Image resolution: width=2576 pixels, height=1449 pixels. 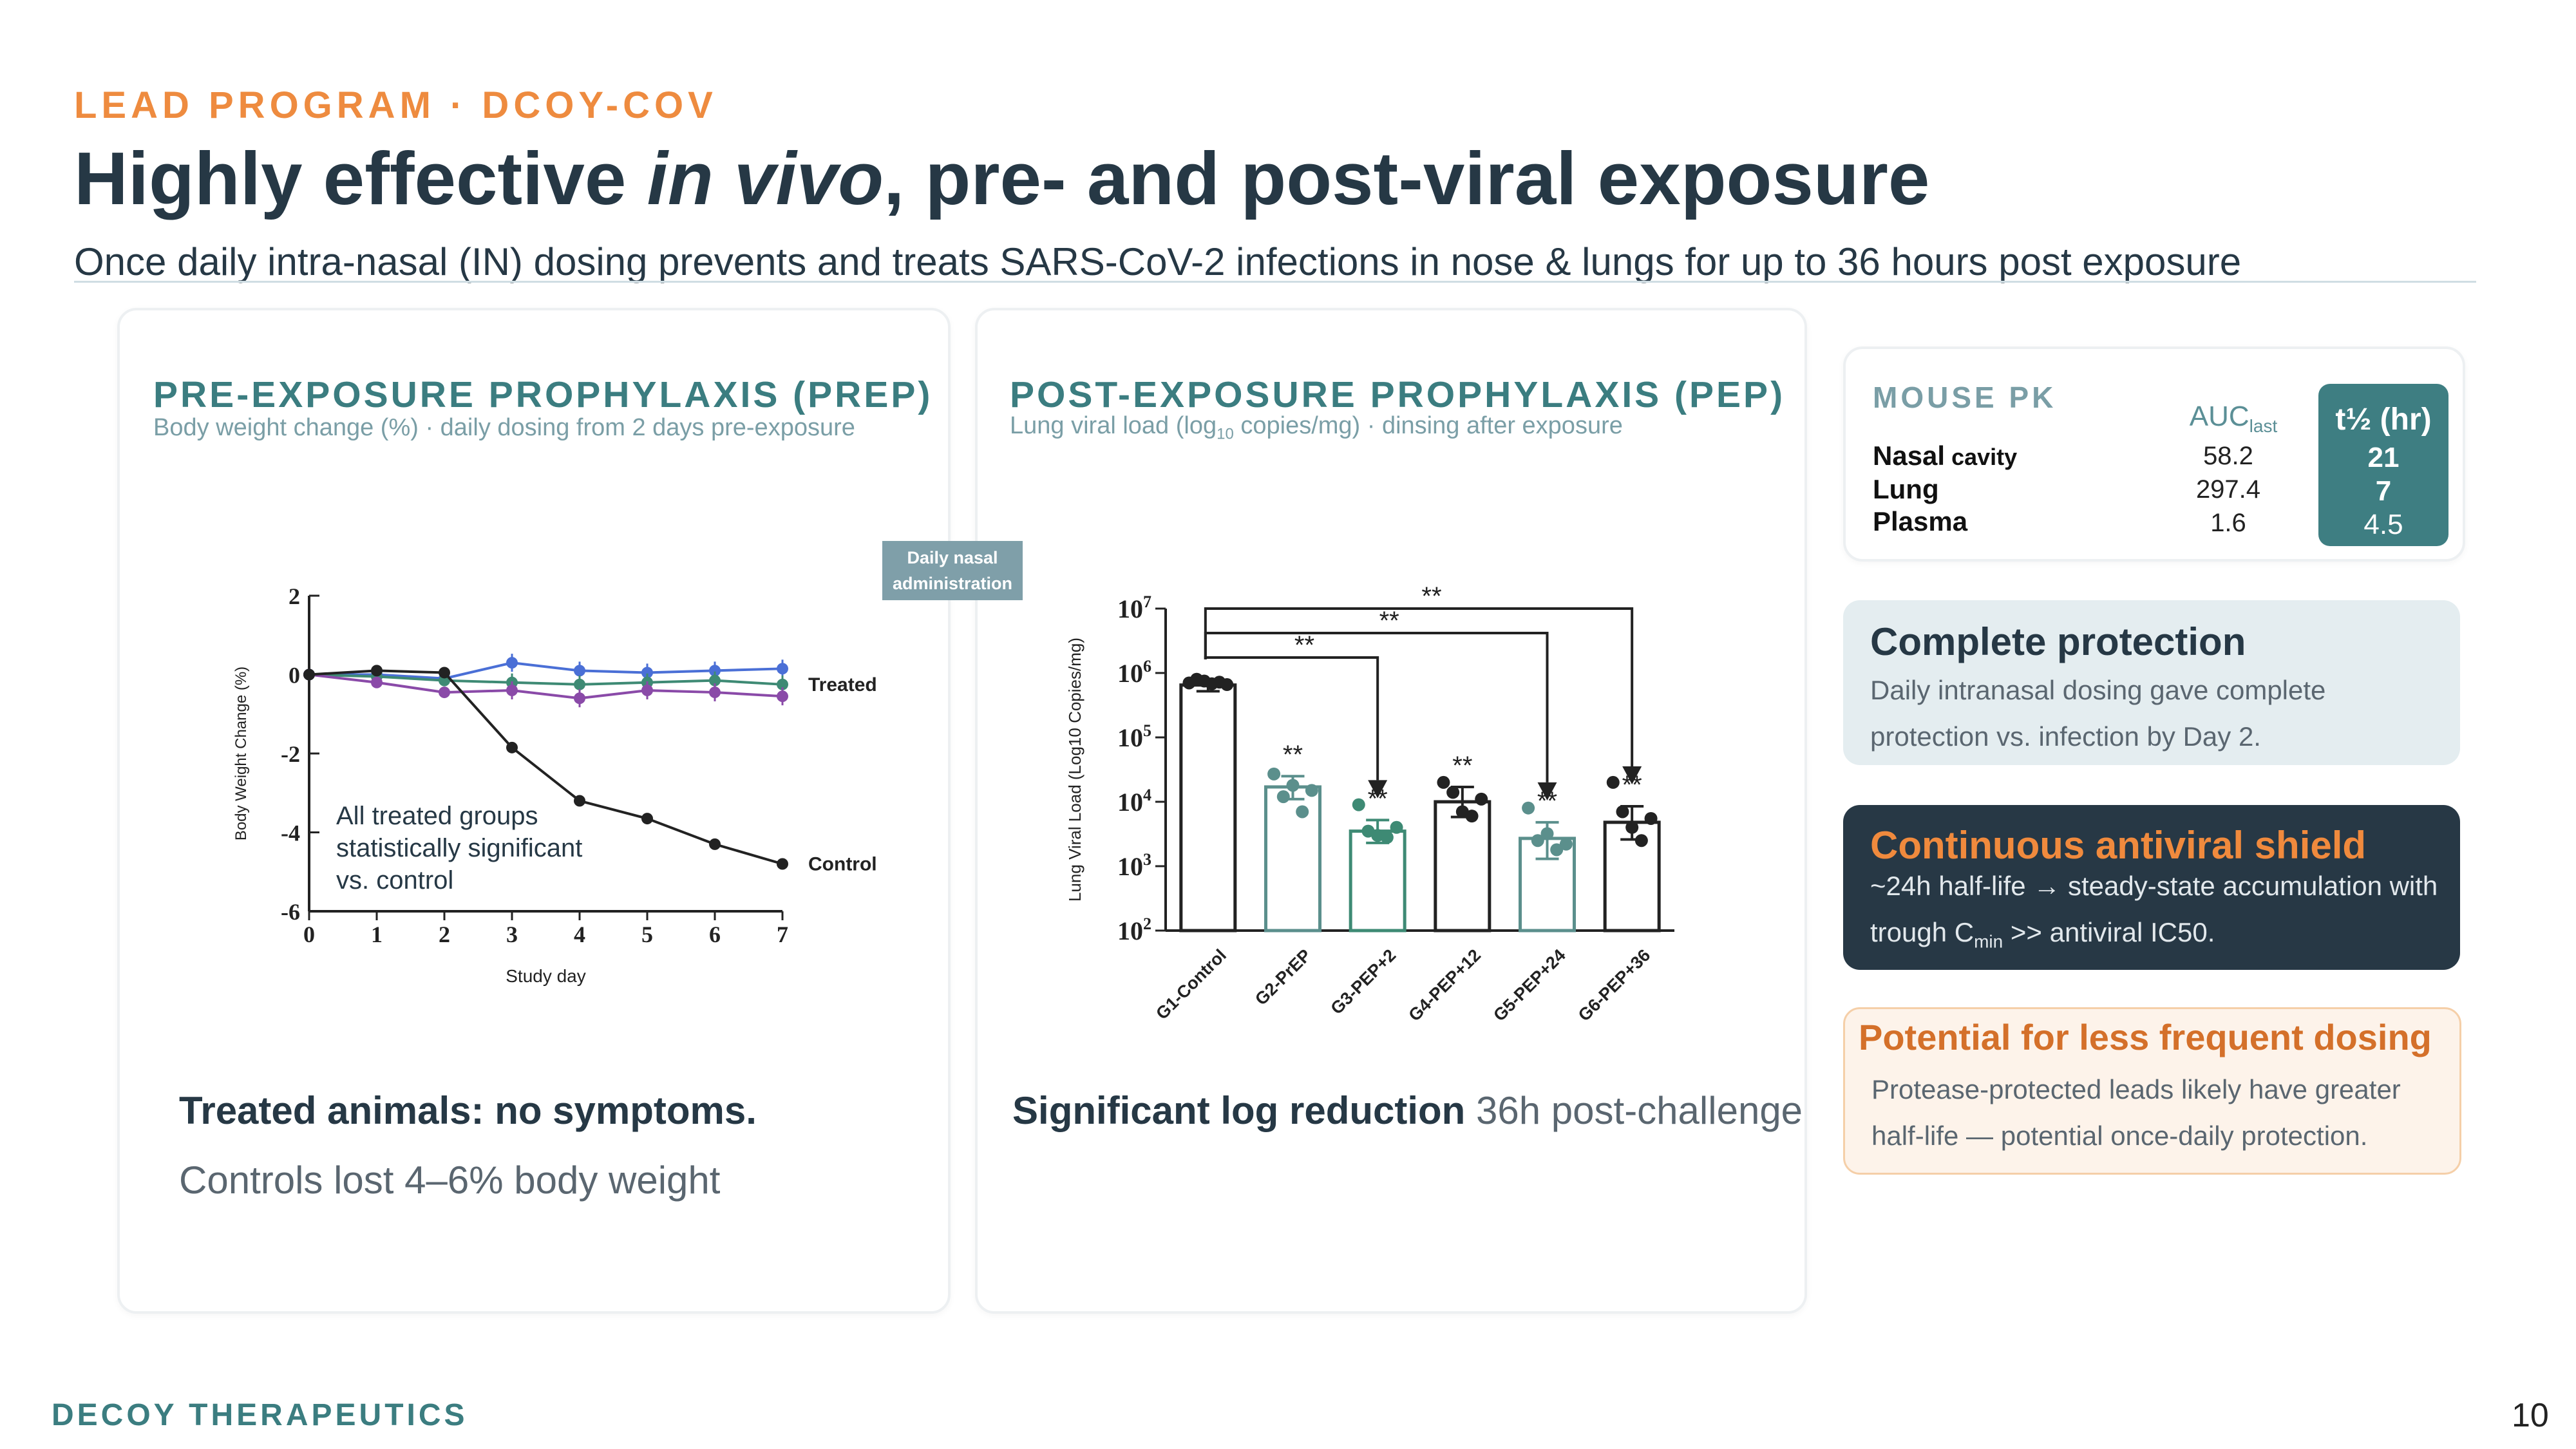 I want to click on daily-nasal-tag: Daily nasal administration, so click(x=952, y=570).